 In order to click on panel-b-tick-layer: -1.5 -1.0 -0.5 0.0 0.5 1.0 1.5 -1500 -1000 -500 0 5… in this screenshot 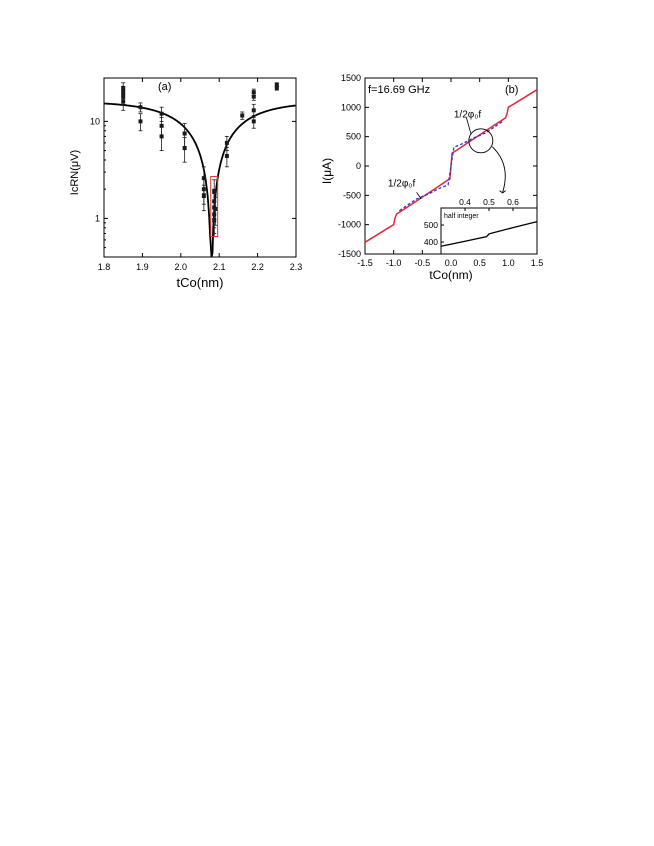, I will do `click(440, 170)`.